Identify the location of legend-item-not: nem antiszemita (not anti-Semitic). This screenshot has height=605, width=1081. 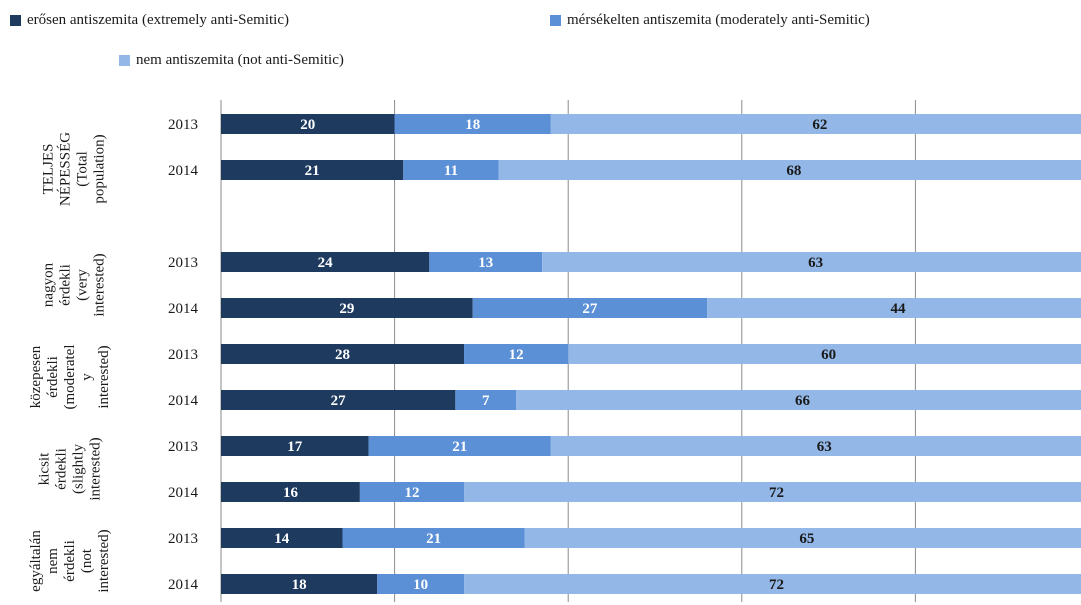
(231, 60).